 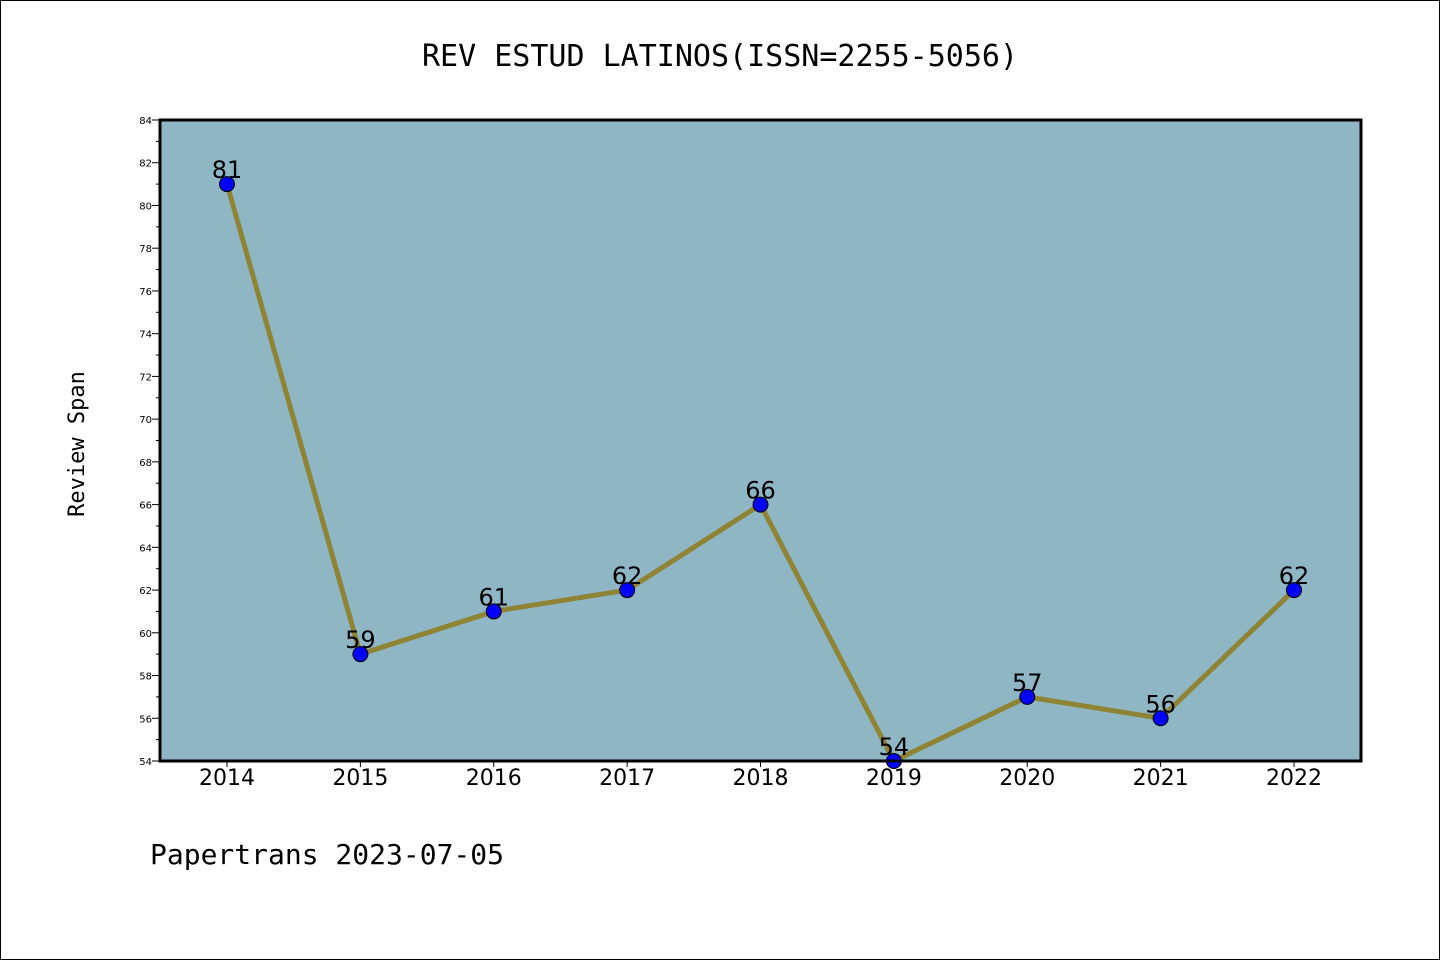 What do you see at coordinates (894, 747) in the screenshot?
I see `data-label: 54` at bounding box center [894, 747].